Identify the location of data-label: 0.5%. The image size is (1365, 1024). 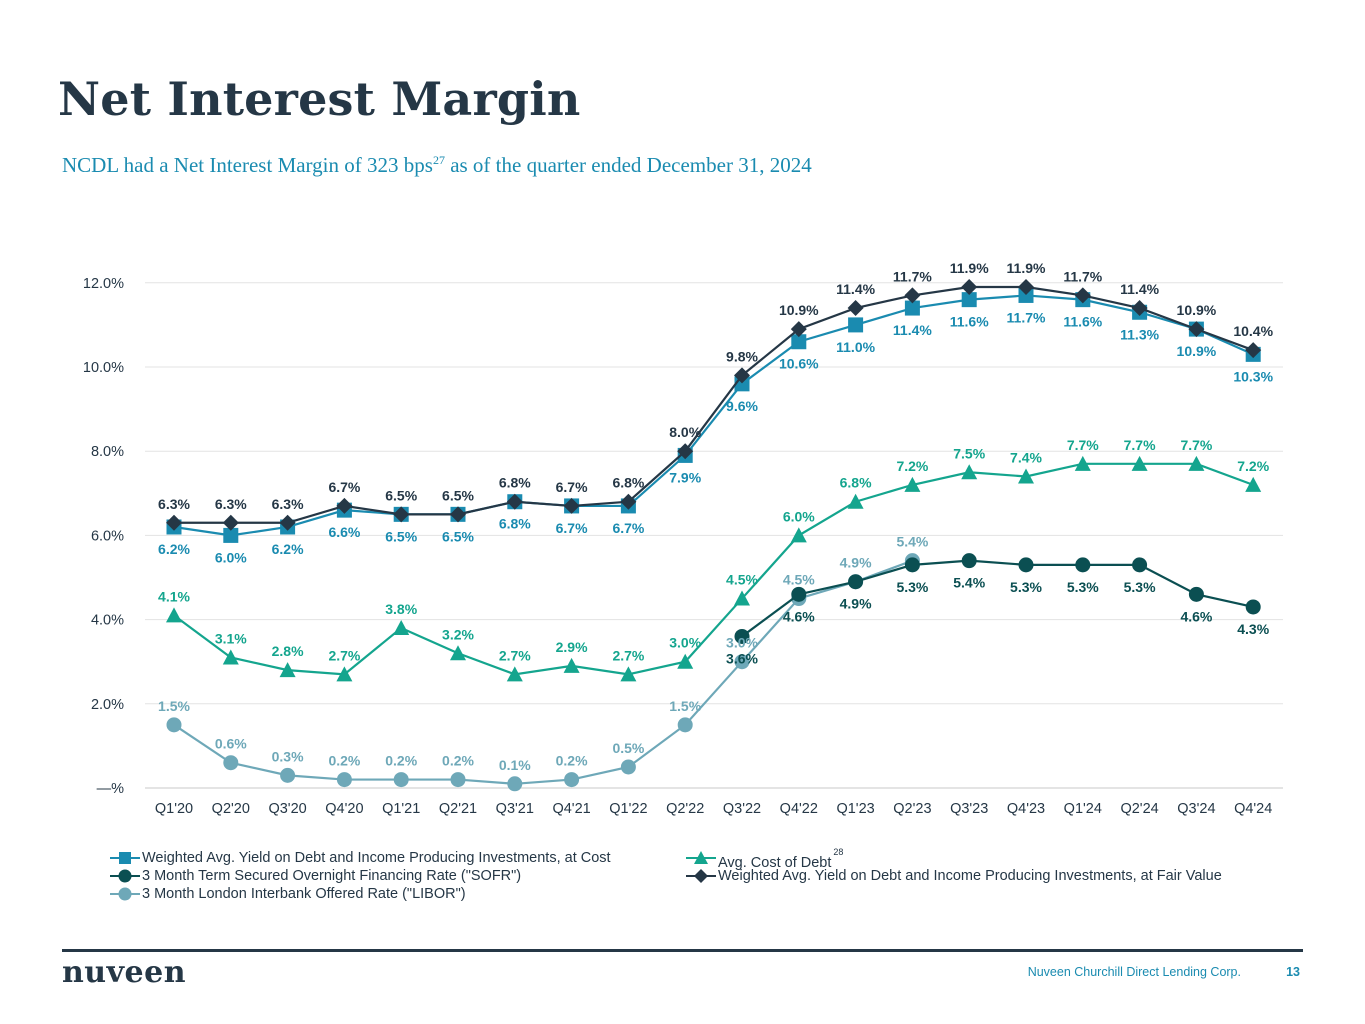
(628, 748).